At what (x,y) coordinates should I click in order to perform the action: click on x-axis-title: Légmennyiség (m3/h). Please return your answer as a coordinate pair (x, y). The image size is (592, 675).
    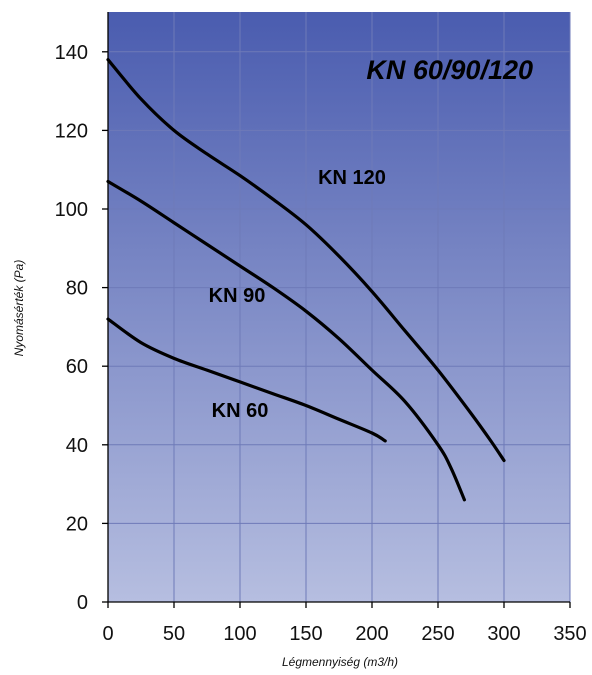
    Looking at the image, I should click on (340, 662).